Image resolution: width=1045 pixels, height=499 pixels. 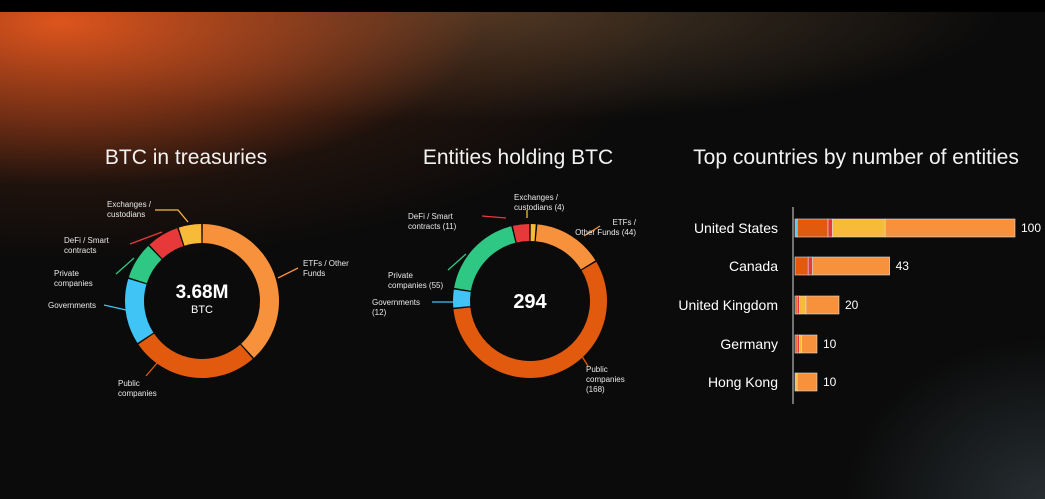 What do you see at coordinates (166, 243) in the screenshot?
I see `treasuries-slice-defi` at bounding box center [166, 243].